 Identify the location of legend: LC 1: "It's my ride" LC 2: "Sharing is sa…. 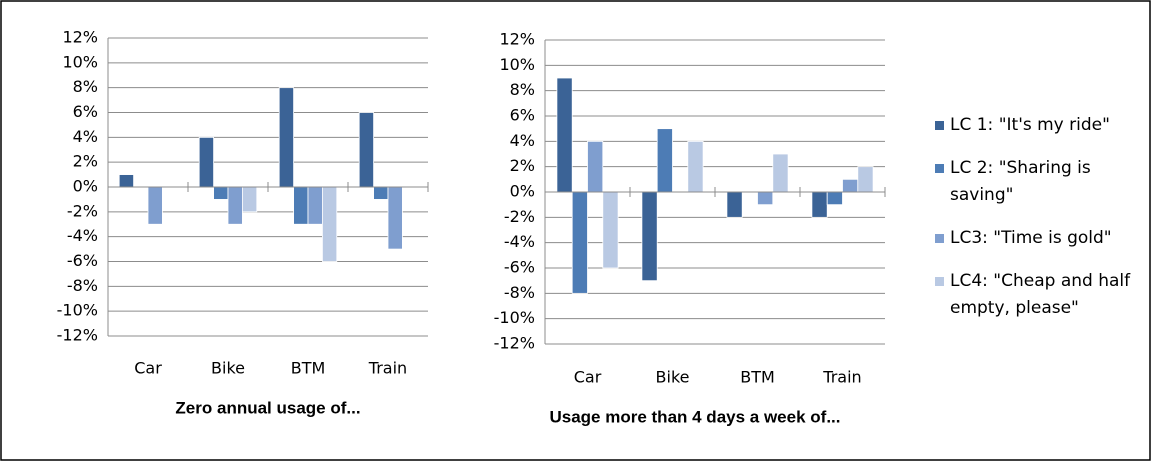
(1041, 225).